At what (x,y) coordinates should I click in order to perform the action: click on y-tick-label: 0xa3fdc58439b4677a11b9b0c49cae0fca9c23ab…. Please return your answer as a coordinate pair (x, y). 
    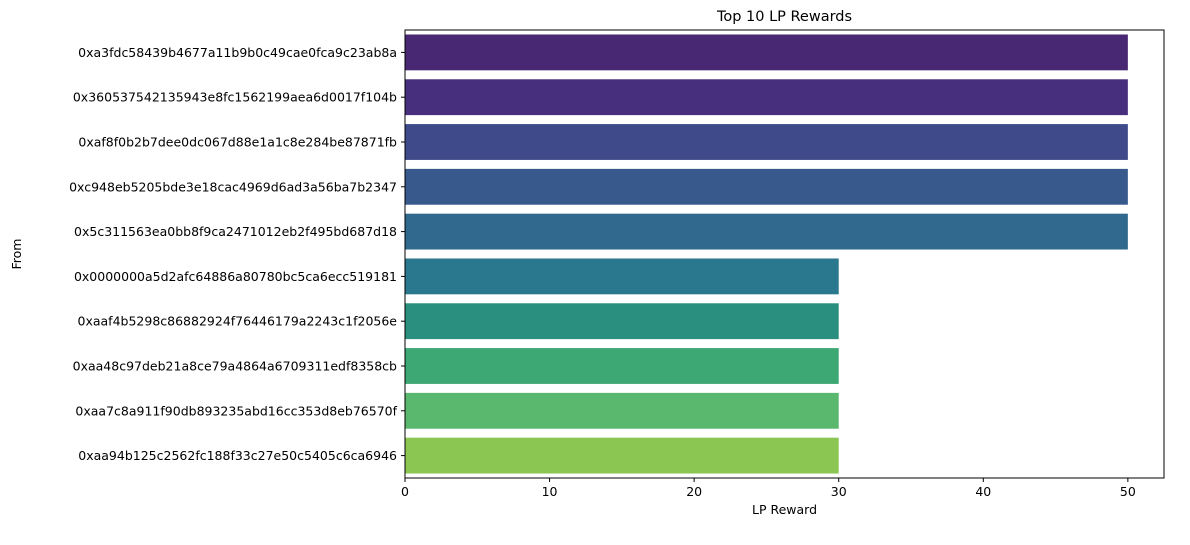
    Looking at the image, I should click on (237, 52).